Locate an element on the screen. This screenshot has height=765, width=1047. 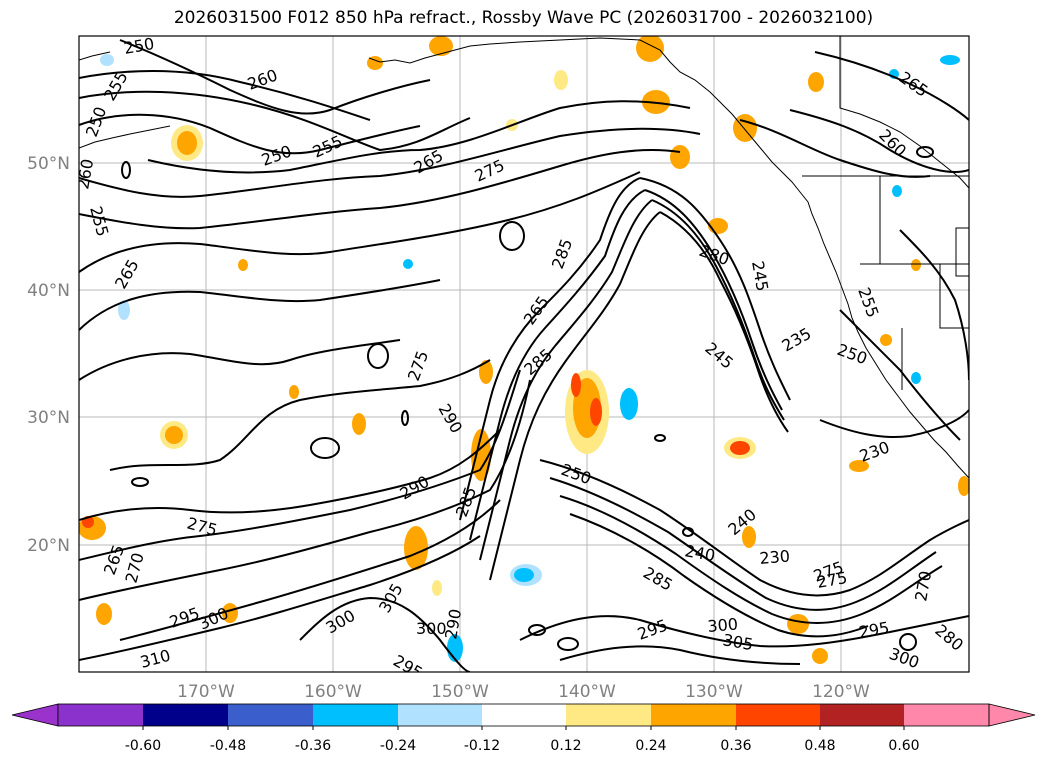
colorbar-tick-label: -0.60 is located at coordinates (143, 746).